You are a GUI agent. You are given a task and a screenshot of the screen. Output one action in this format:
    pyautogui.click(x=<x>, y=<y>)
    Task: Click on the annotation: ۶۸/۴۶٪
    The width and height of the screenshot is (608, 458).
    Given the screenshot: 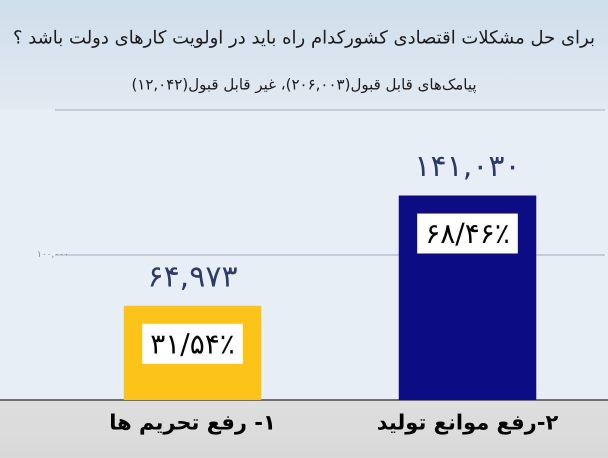 What is the action you would take?
    pyautogui.click(x=467, y=233)
    